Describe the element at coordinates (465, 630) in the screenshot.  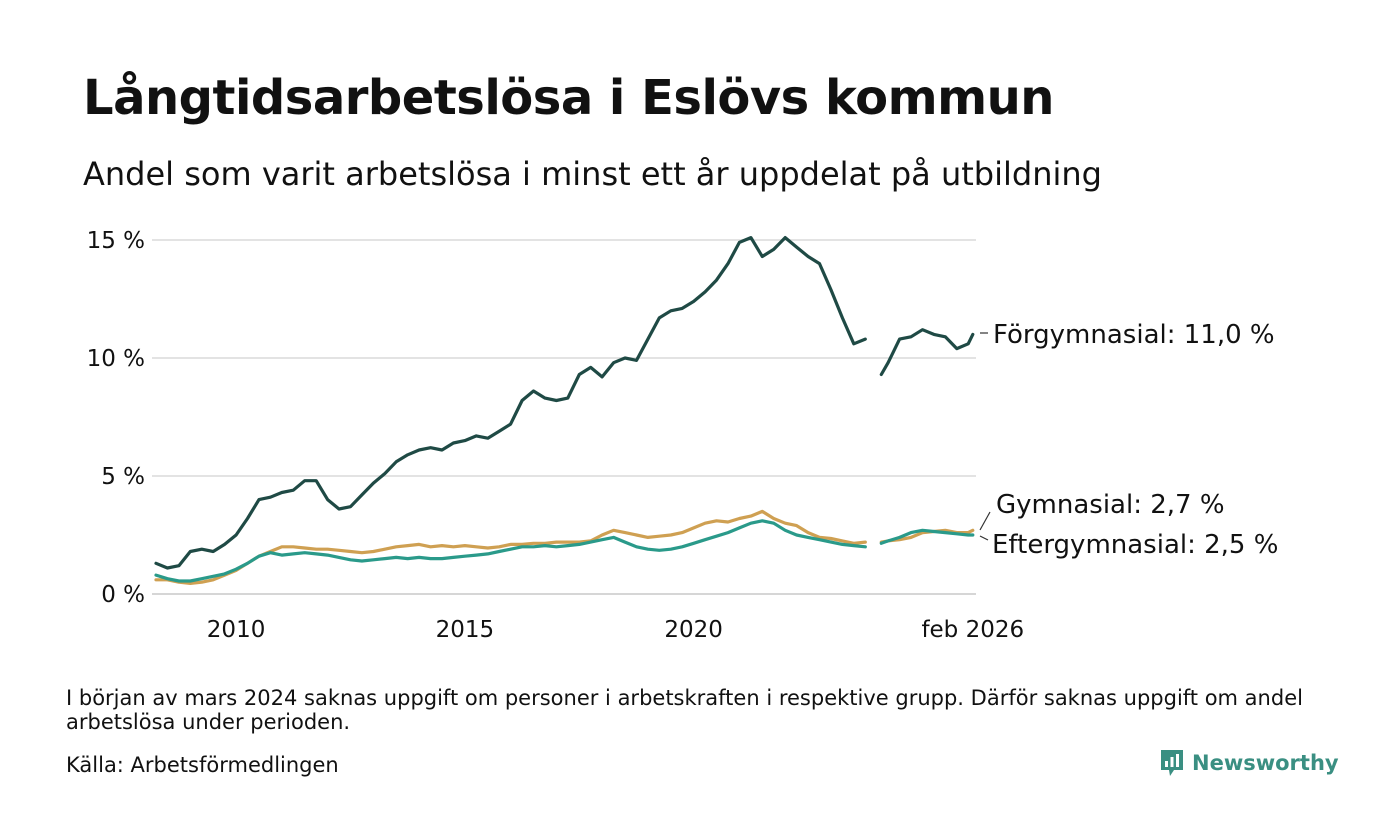
I see `x-tick-label: 2015` at that location.